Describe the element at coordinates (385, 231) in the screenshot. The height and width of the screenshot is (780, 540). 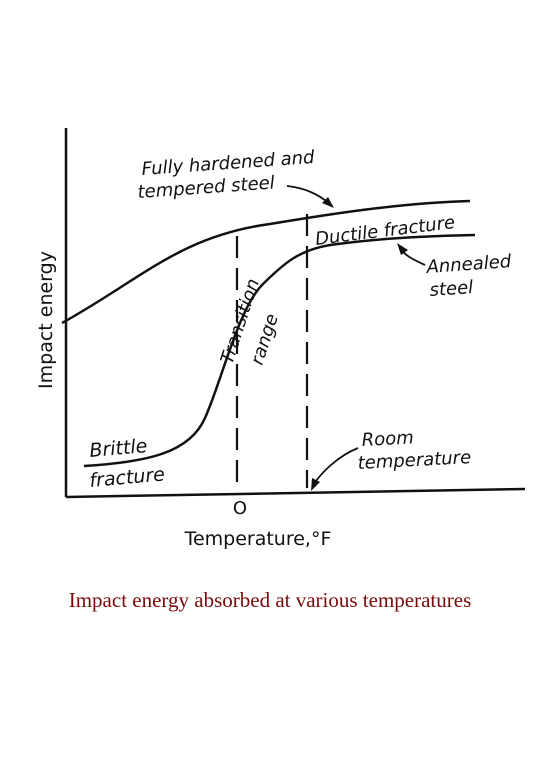
I see `annotation-ductile: Ductile fracture` at that location.